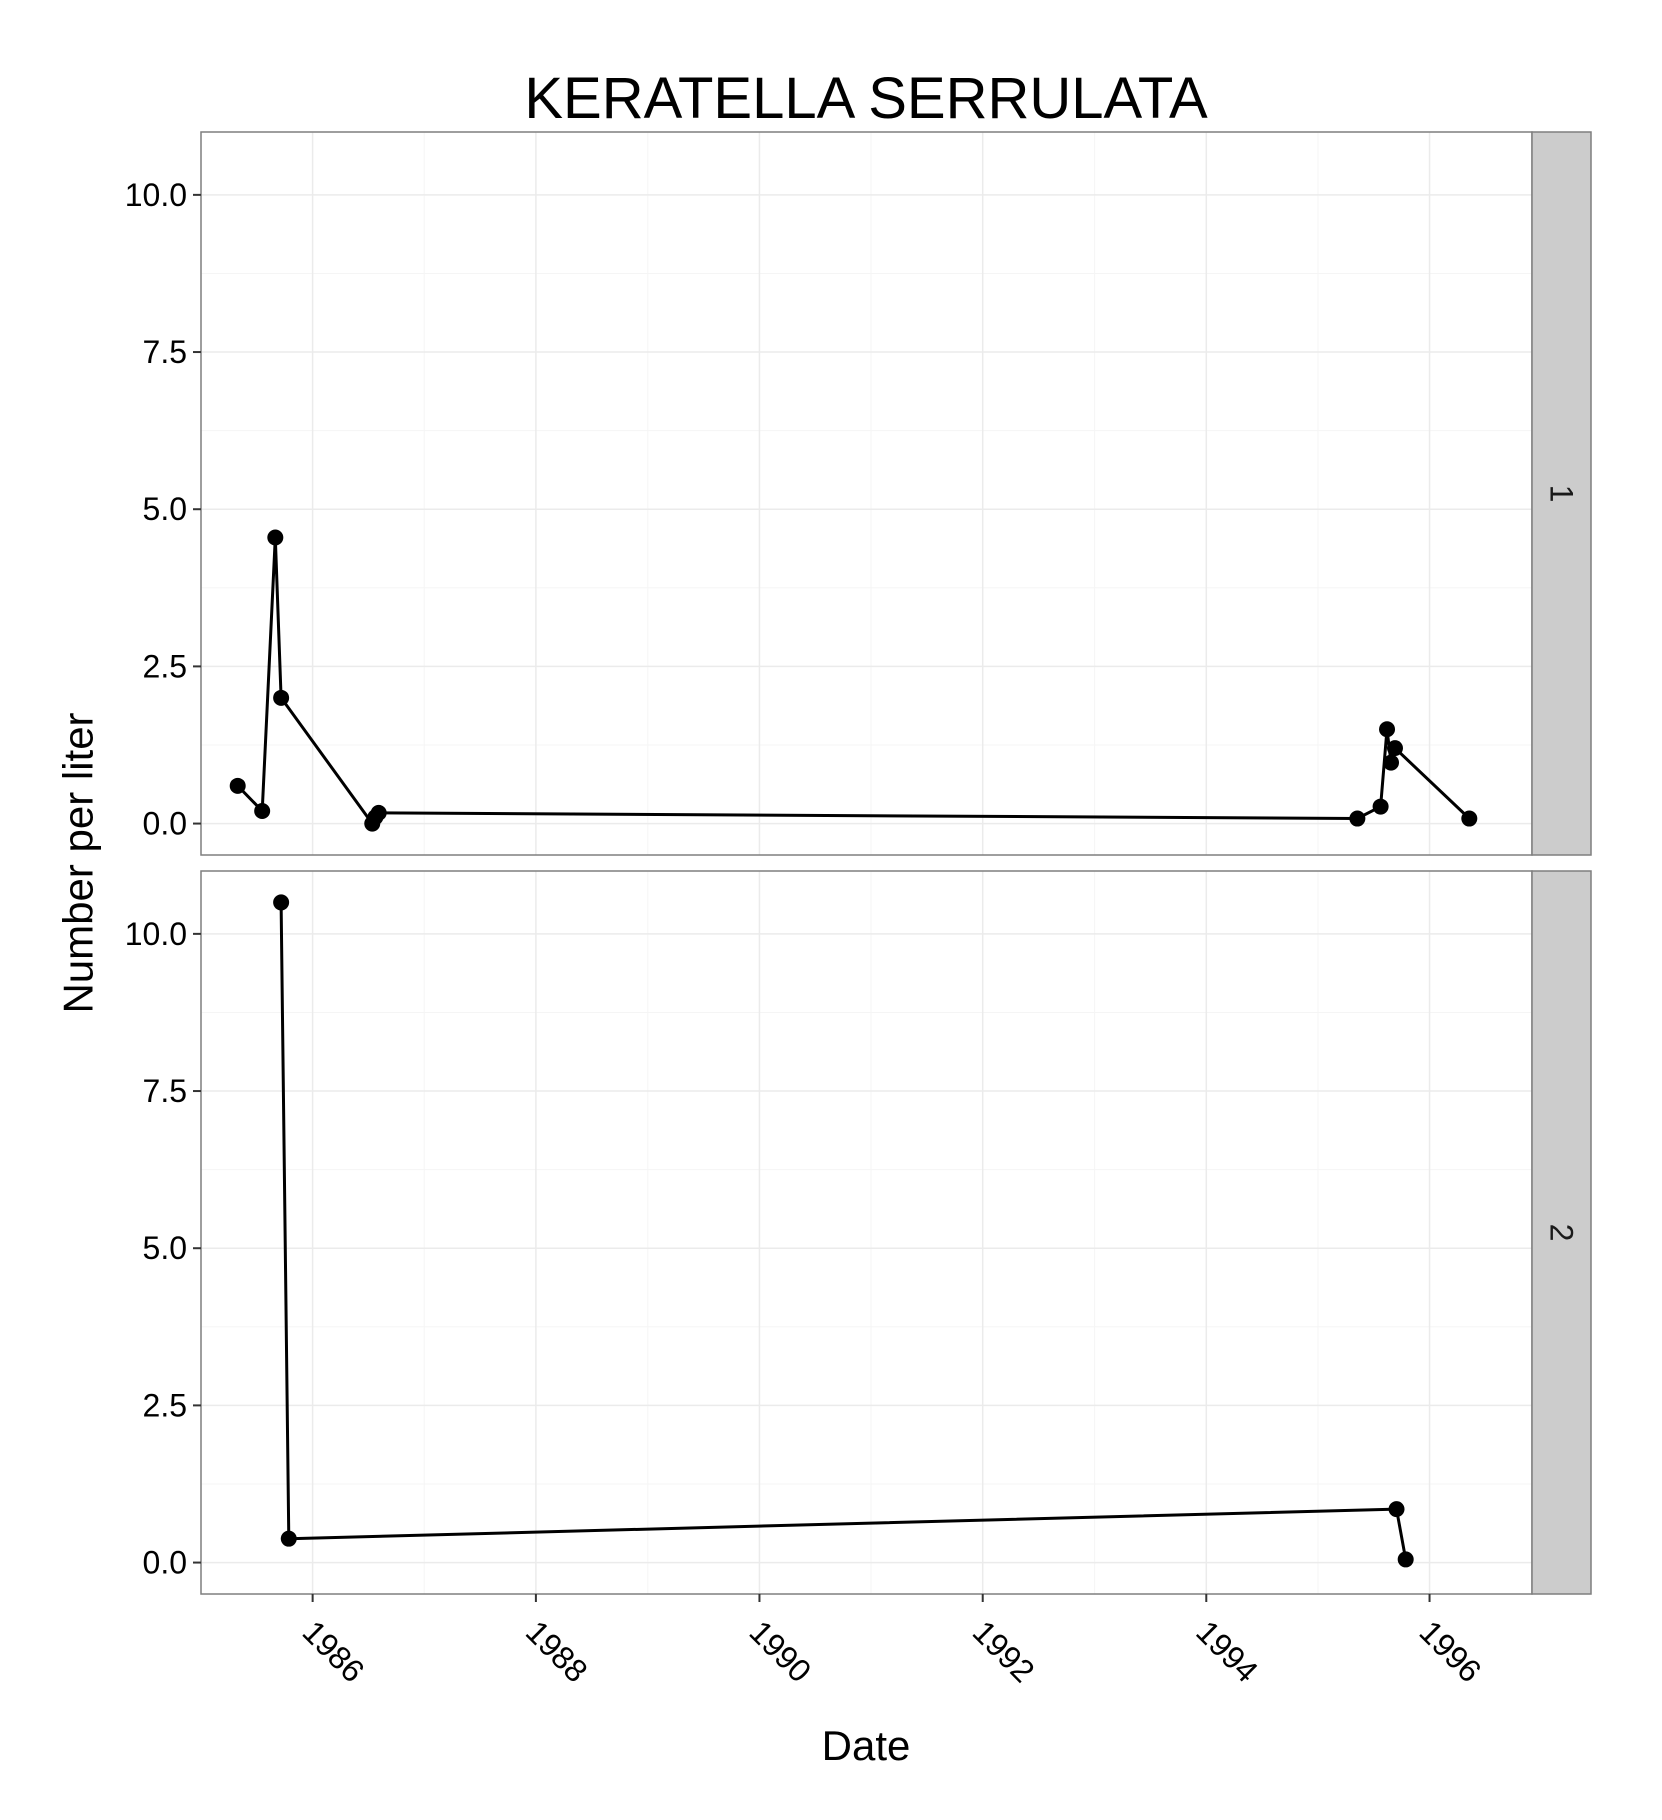  What do you see at coordinates (1451, 1651) in the screenshot?
I see `x-tick-label: 1996` at bounding box center [1451, 1651].